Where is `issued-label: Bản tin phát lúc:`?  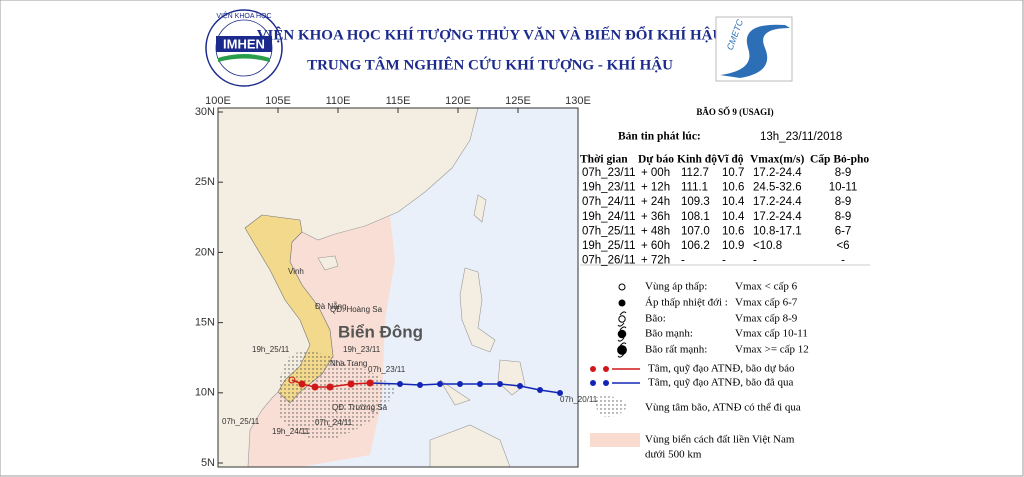 issued-label: Bản tin phát lúc: is located at coordinates (659, 137).